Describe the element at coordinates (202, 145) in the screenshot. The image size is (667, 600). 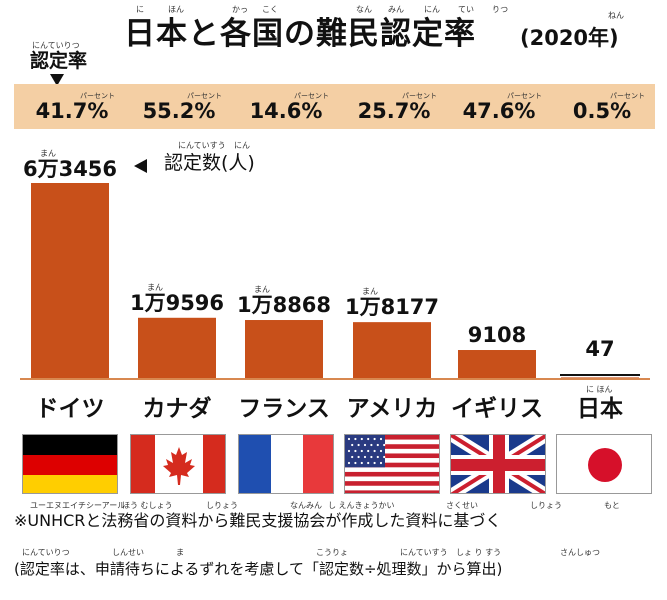
I see `count-label-ruby: にんていすう` at that location.